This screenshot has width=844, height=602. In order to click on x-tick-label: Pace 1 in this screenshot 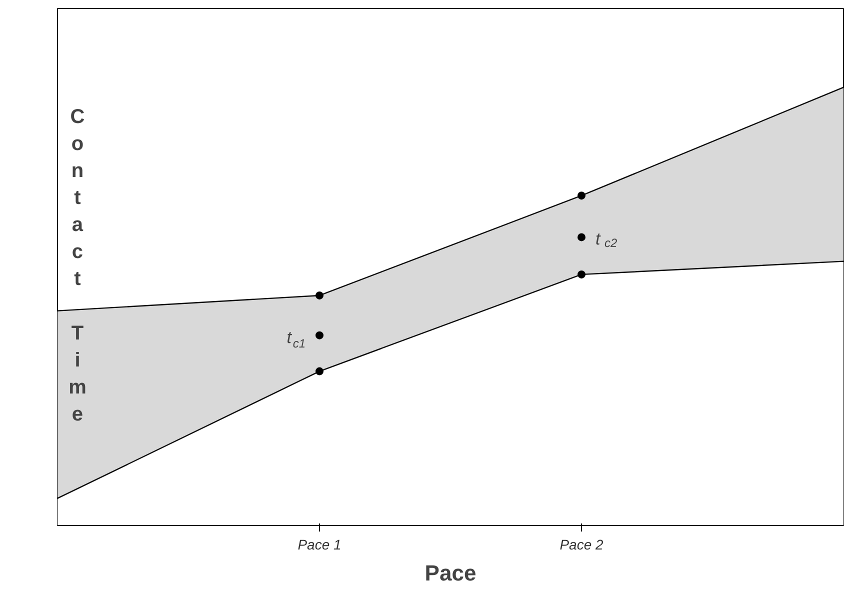, I will do `click(320, 544)`.